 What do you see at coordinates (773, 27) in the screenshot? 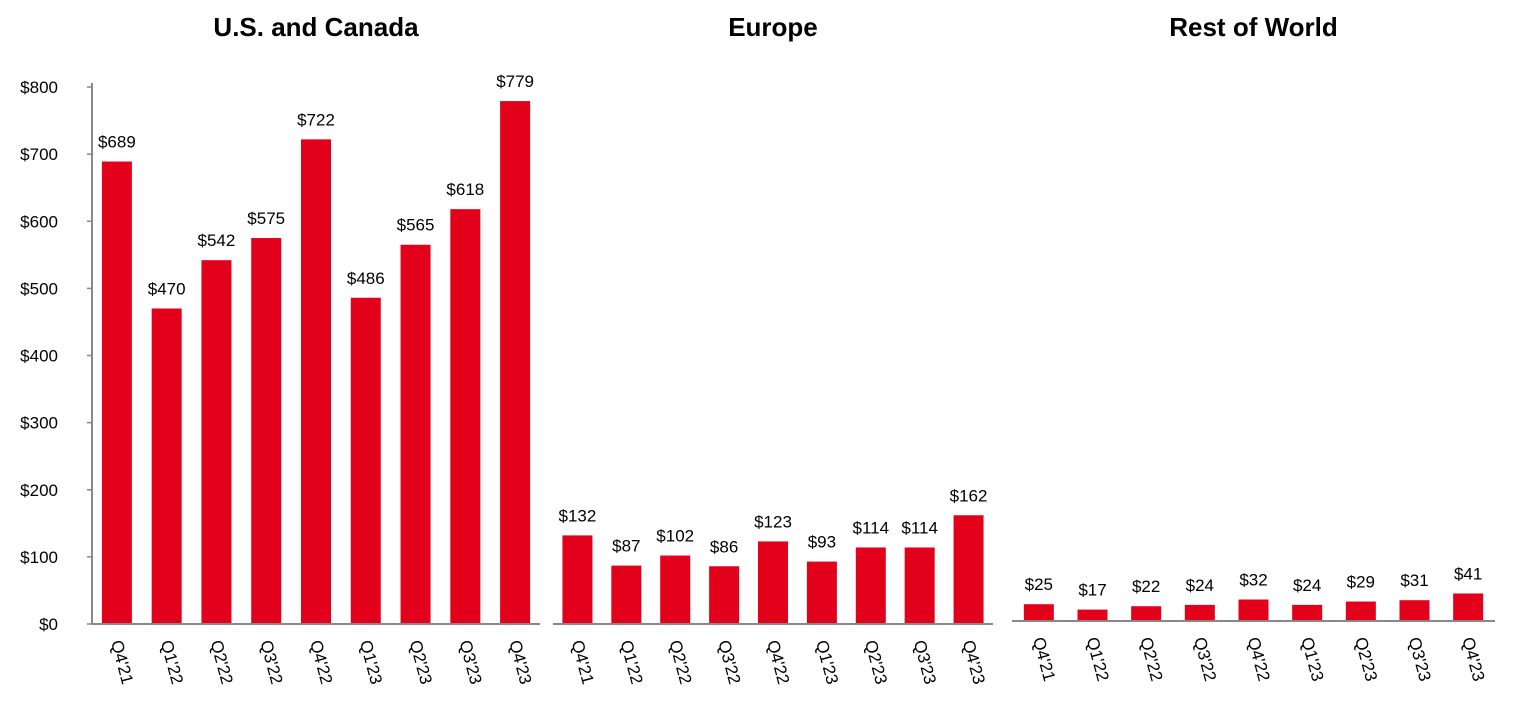
I see `chart-title: Europe` at bounding box center [773, 27].